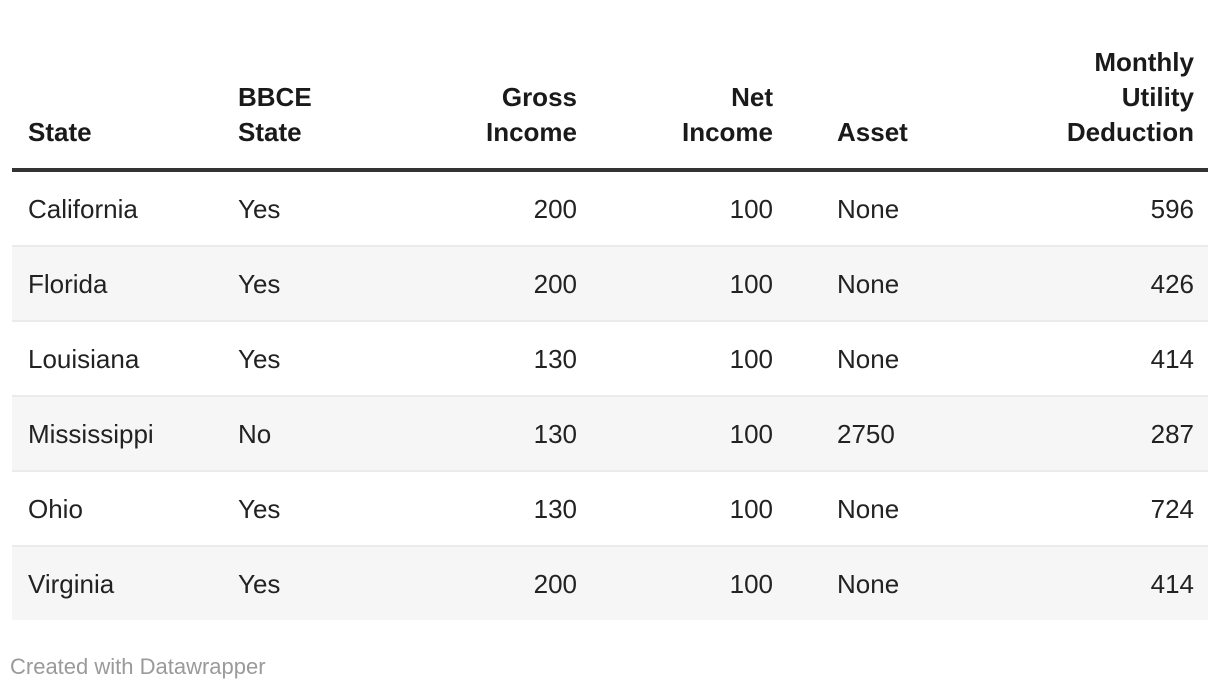 This screenshot has height=692, width=1220. Describe the element at coordinates (1104, 86) in the screenshot. I see `column-header-monthly-utility-deduction: Monthly Utility Deduction` at that location.